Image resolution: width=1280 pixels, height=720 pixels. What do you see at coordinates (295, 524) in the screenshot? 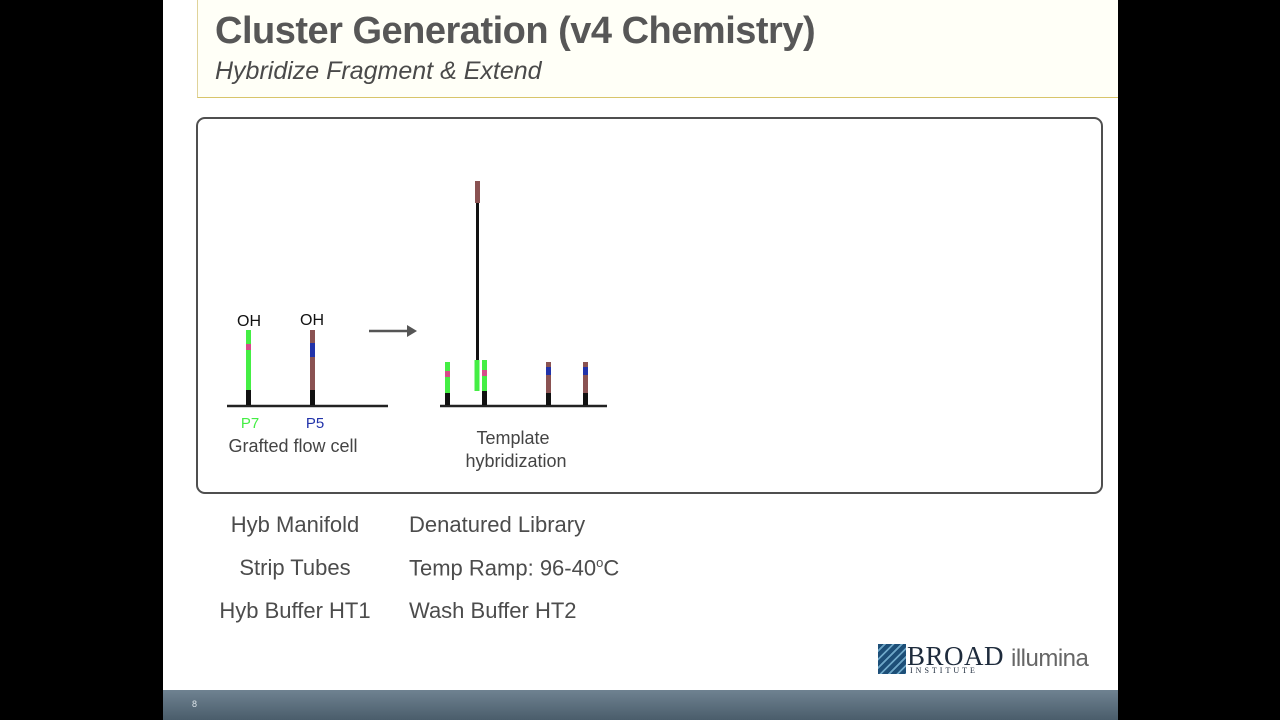
I see `material-hyb-manifold: Hyb Manifold` at bounding box center [295, 524].